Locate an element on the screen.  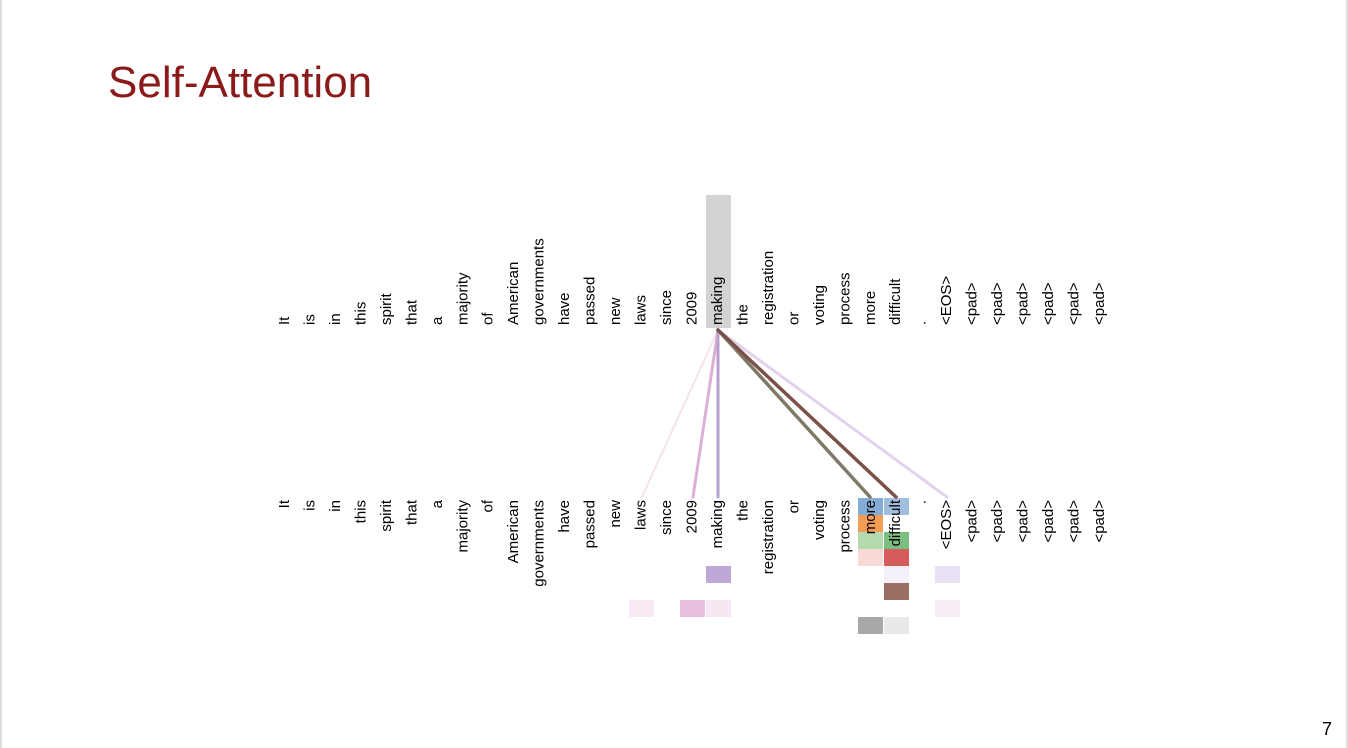
query-token: or is located at coordinates (793, 318).